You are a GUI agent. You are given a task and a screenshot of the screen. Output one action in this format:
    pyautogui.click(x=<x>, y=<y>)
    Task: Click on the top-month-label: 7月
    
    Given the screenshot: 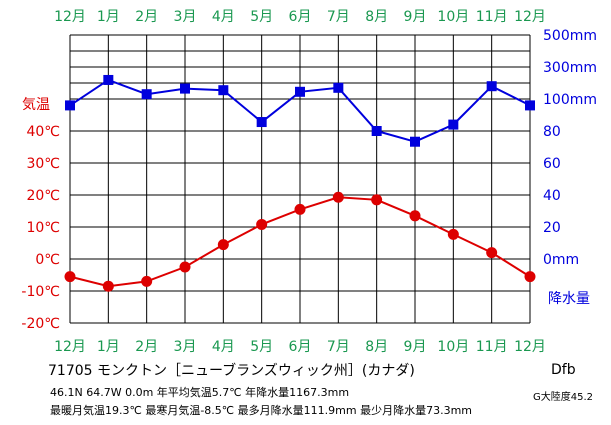 What is the action you would take?
    pyautogui.click(x=338, y=17)
    